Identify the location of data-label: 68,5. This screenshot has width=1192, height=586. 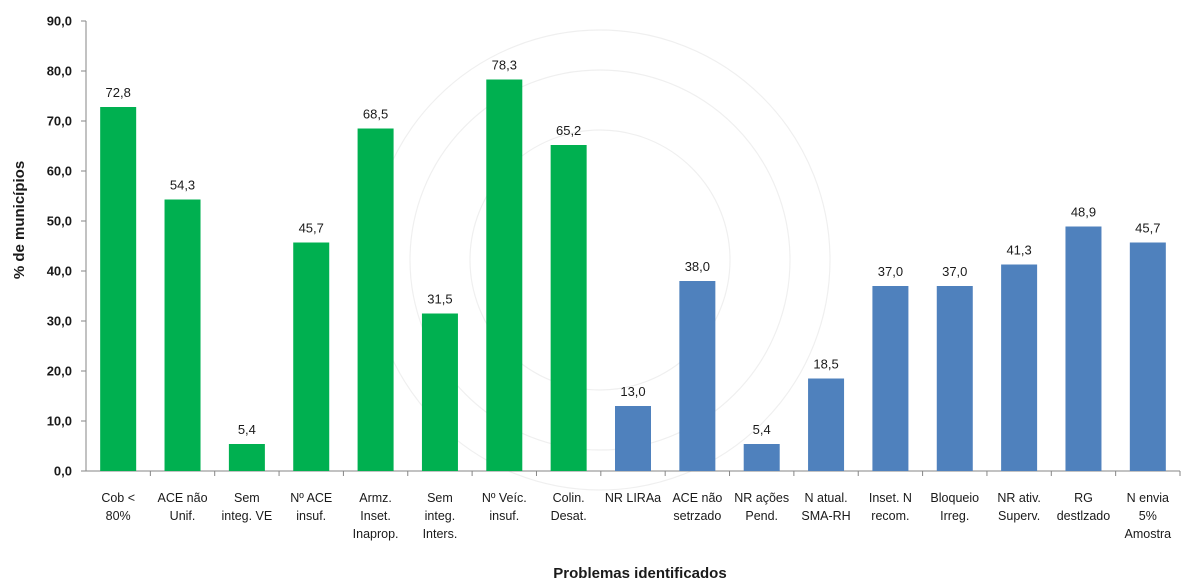
(375, 114).